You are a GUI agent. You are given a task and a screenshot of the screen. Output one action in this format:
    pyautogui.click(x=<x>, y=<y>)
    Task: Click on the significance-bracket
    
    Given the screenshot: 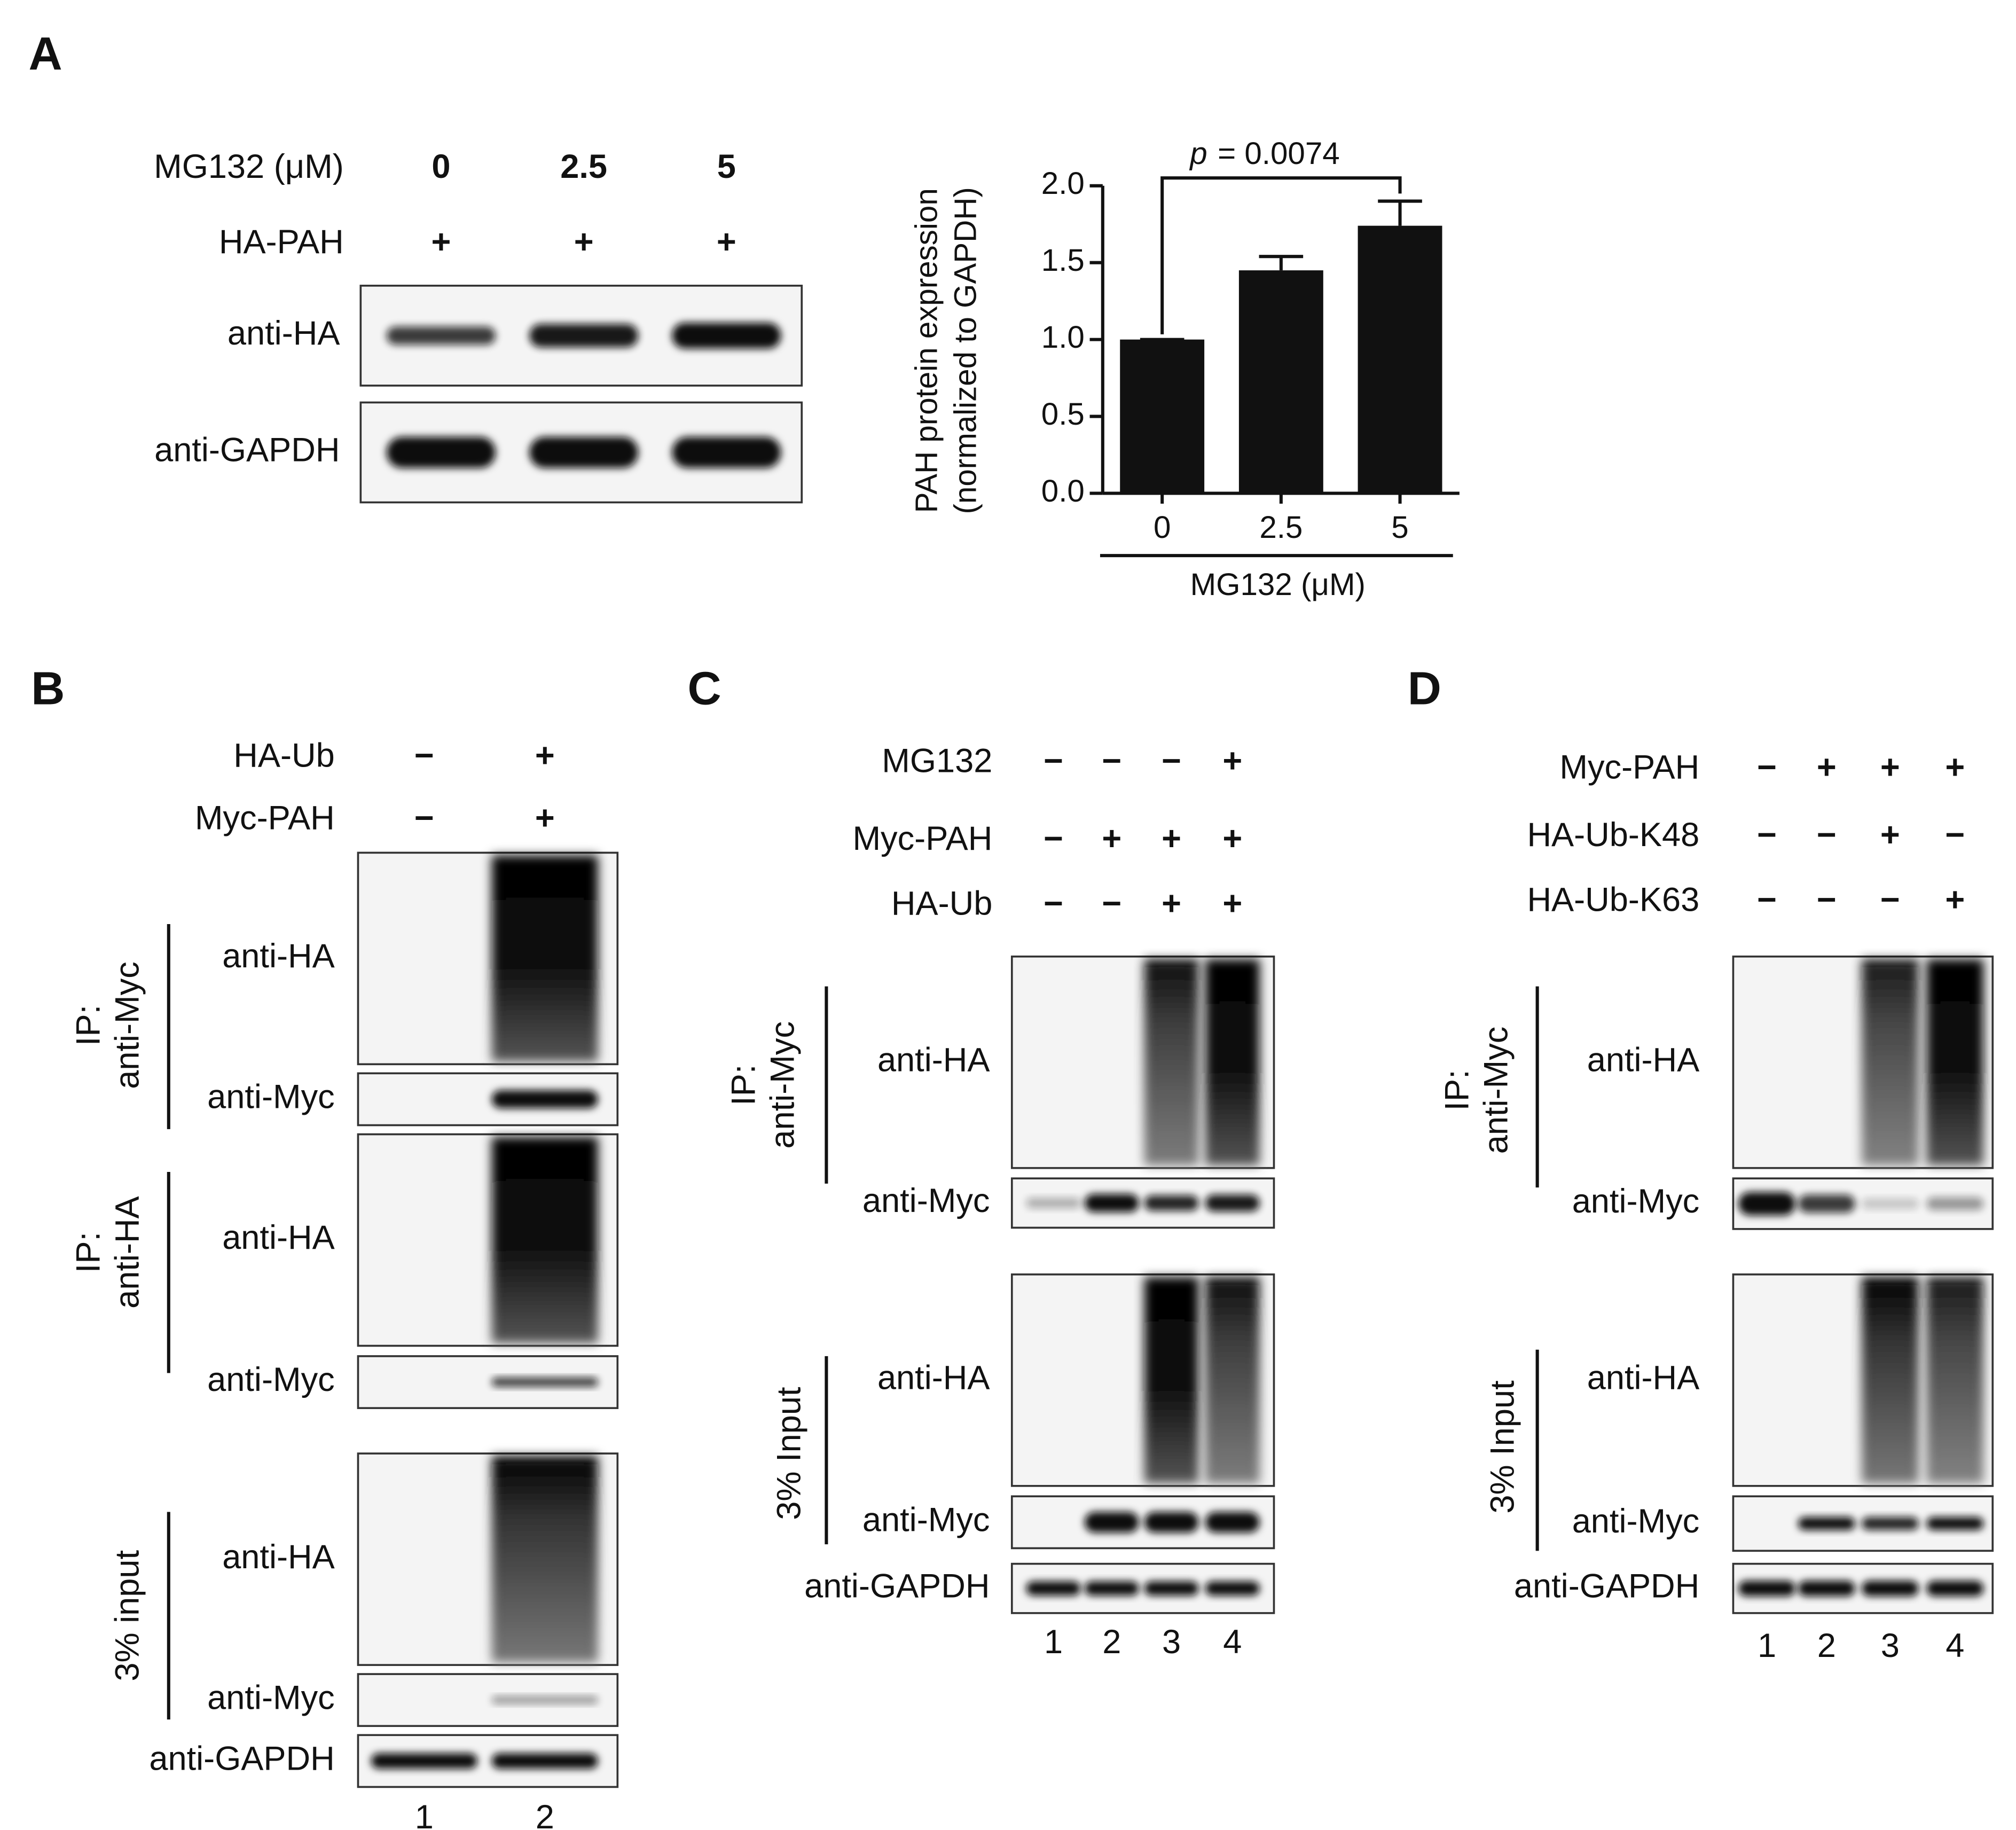 What is the action you would take?
    pyautogui.click(x=1281, y=255)
    